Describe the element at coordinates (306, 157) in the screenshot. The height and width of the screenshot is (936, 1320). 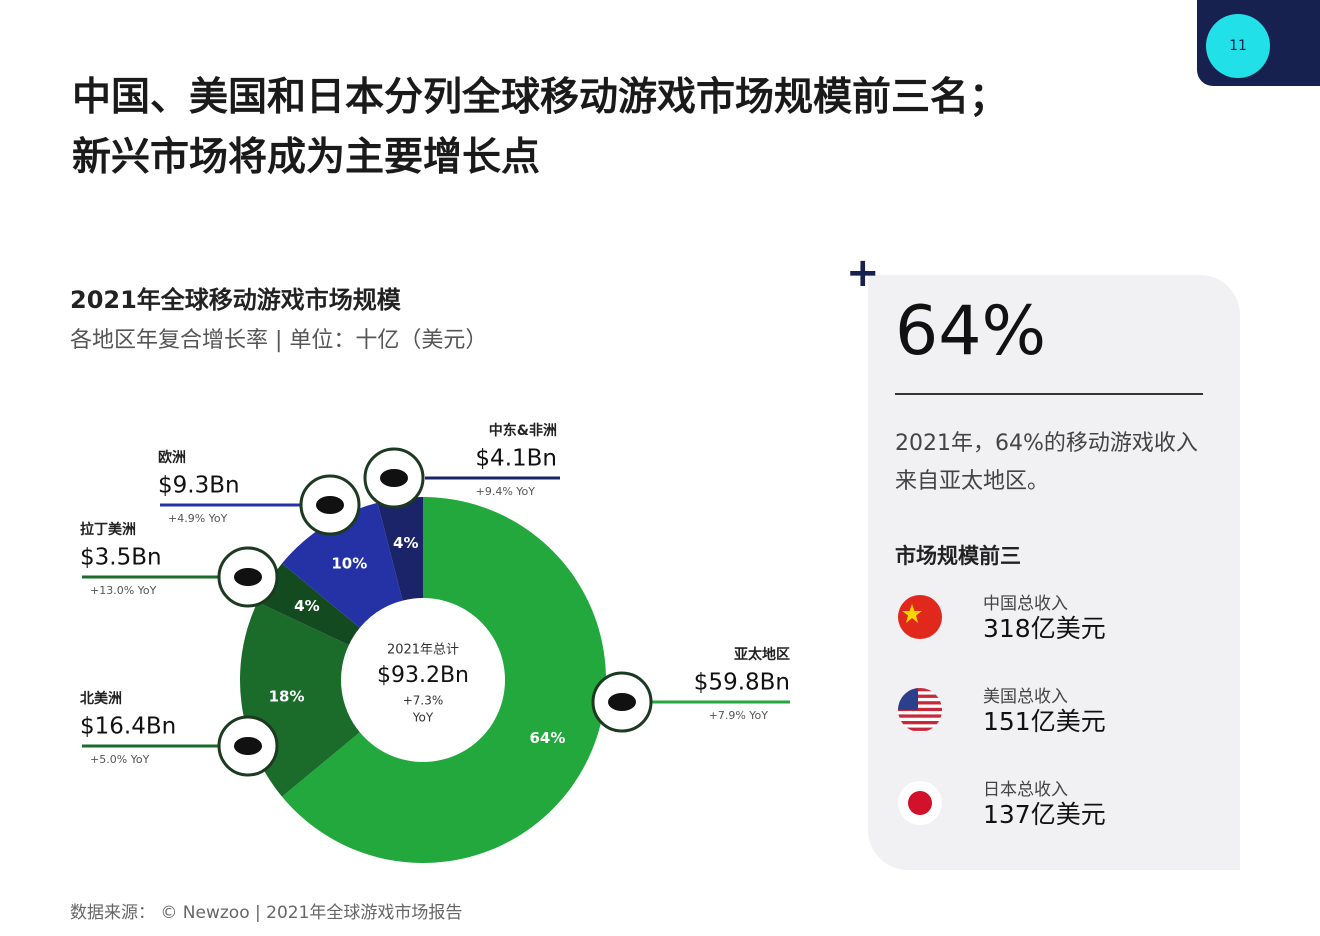
I see `title-line: 新兴市场将成为主要增长点` at that location.